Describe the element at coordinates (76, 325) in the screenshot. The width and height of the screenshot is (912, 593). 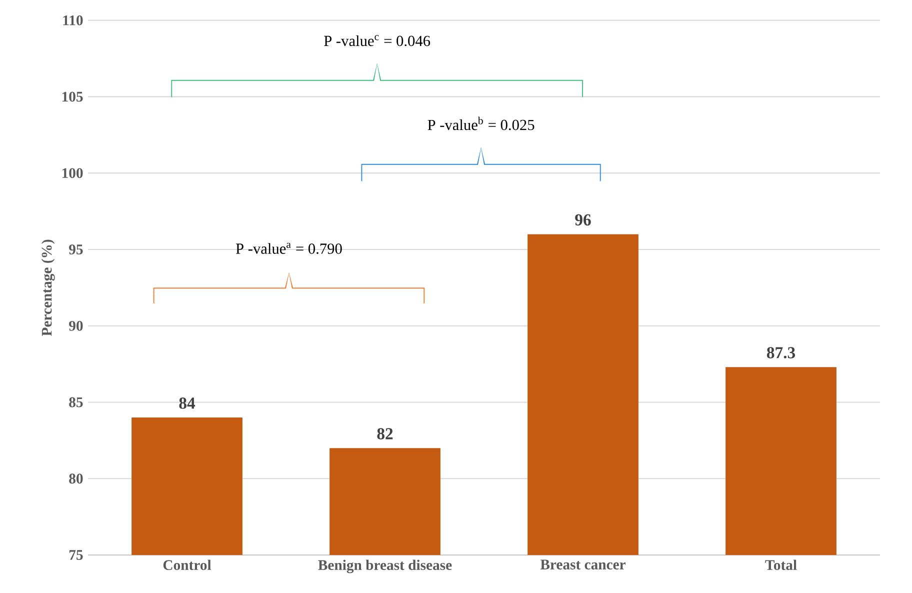
I see `y-tick-label: 90` at that location.